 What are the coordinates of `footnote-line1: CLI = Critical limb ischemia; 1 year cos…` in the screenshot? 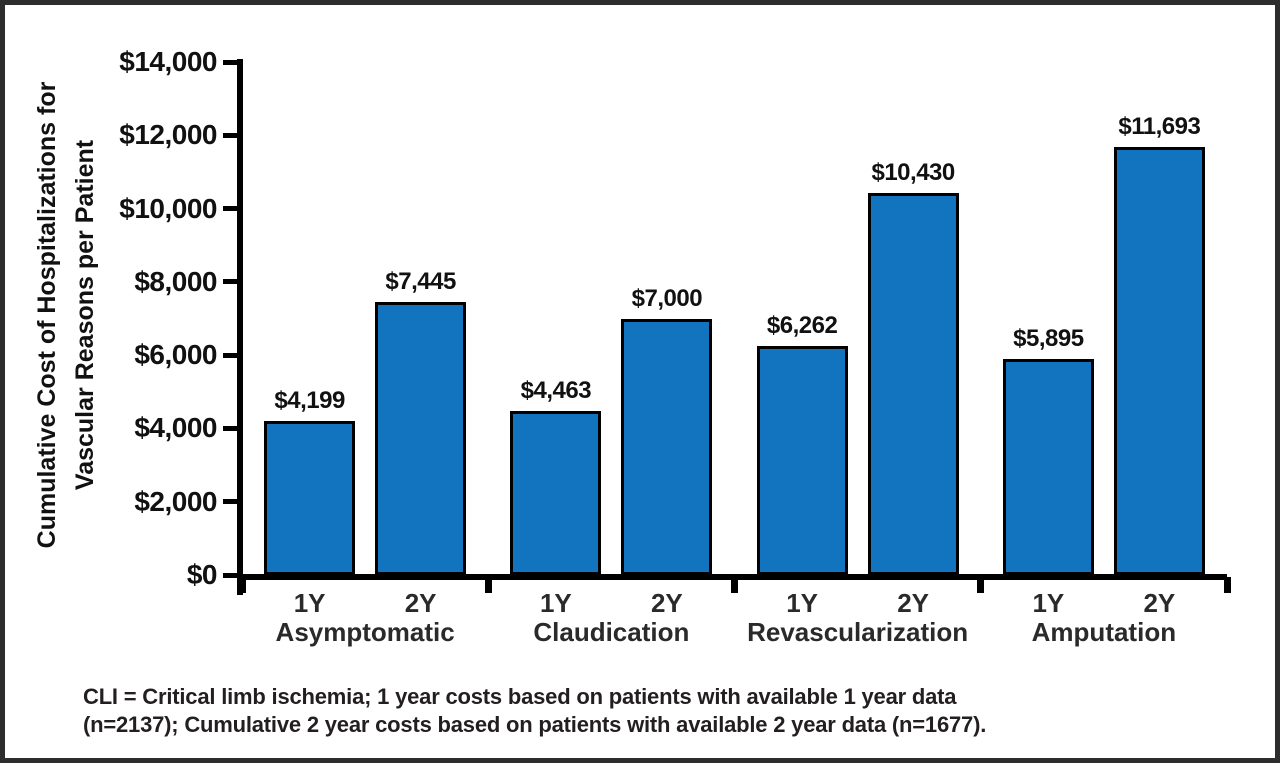 It's located at (520, 696).